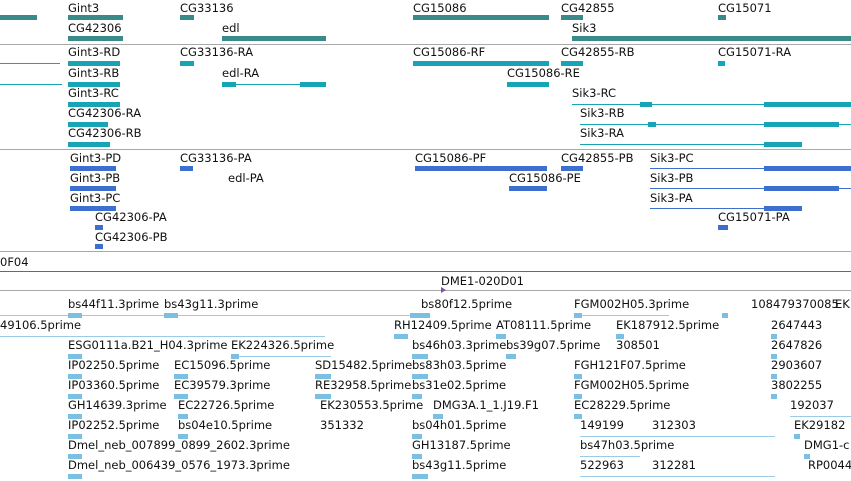 The image size is (851, 481). What do you see at coordinates (674, 425) in the screenshot?
I see `est-label: 312303` at bounding box center [674, 425].